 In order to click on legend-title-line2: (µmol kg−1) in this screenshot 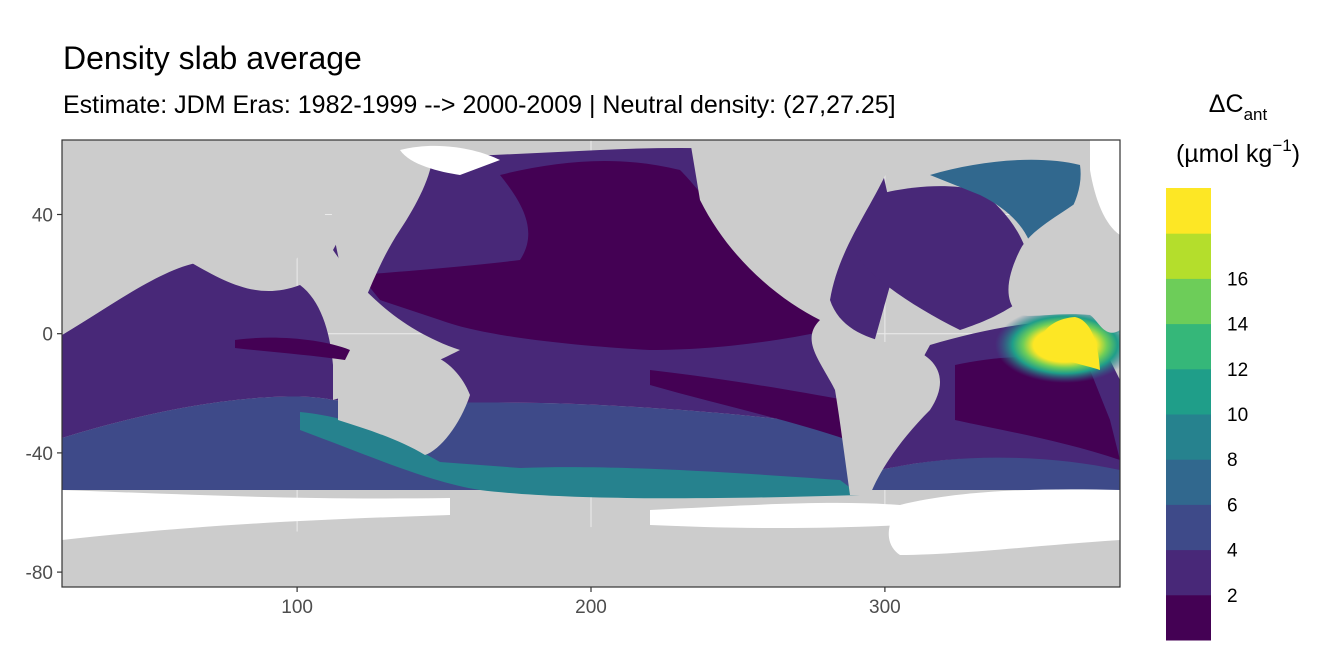, I will do `click(1238, 152)`.